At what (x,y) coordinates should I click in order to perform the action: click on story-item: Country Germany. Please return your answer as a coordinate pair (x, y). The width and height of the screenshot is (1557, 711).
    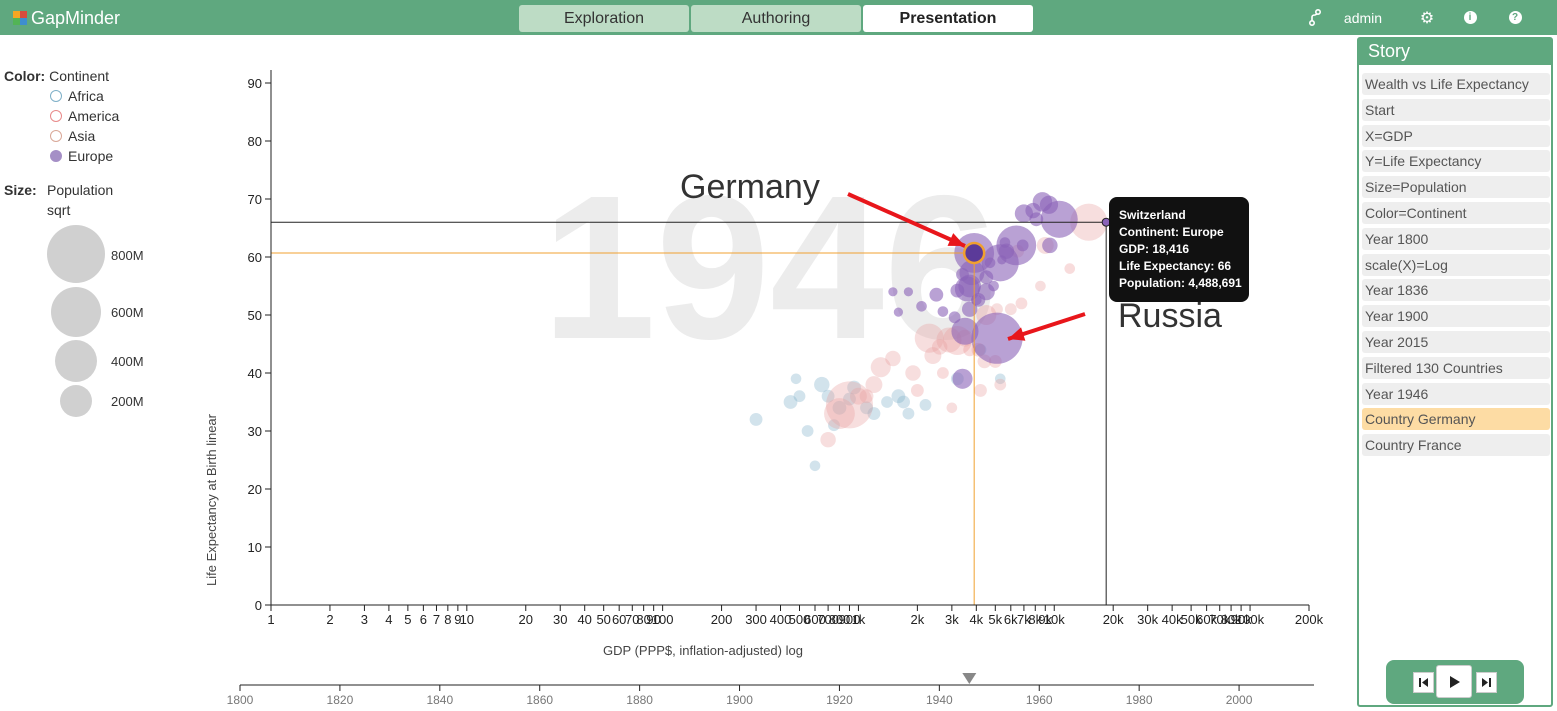
    Looking at the image, I should click on (1456, 419).